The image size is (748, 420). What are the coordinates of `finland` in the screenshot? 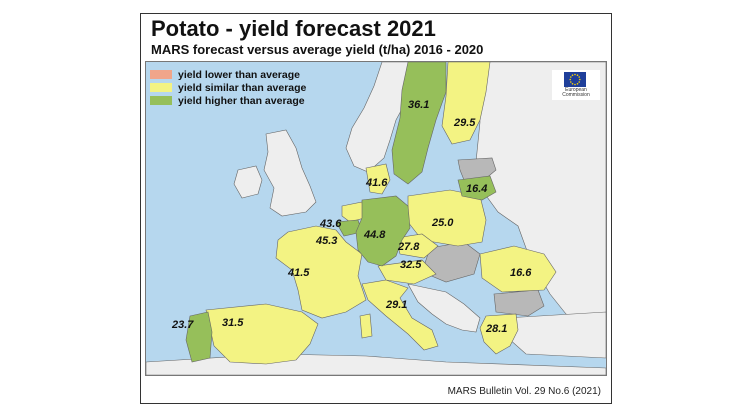 It's located at (466, 103).